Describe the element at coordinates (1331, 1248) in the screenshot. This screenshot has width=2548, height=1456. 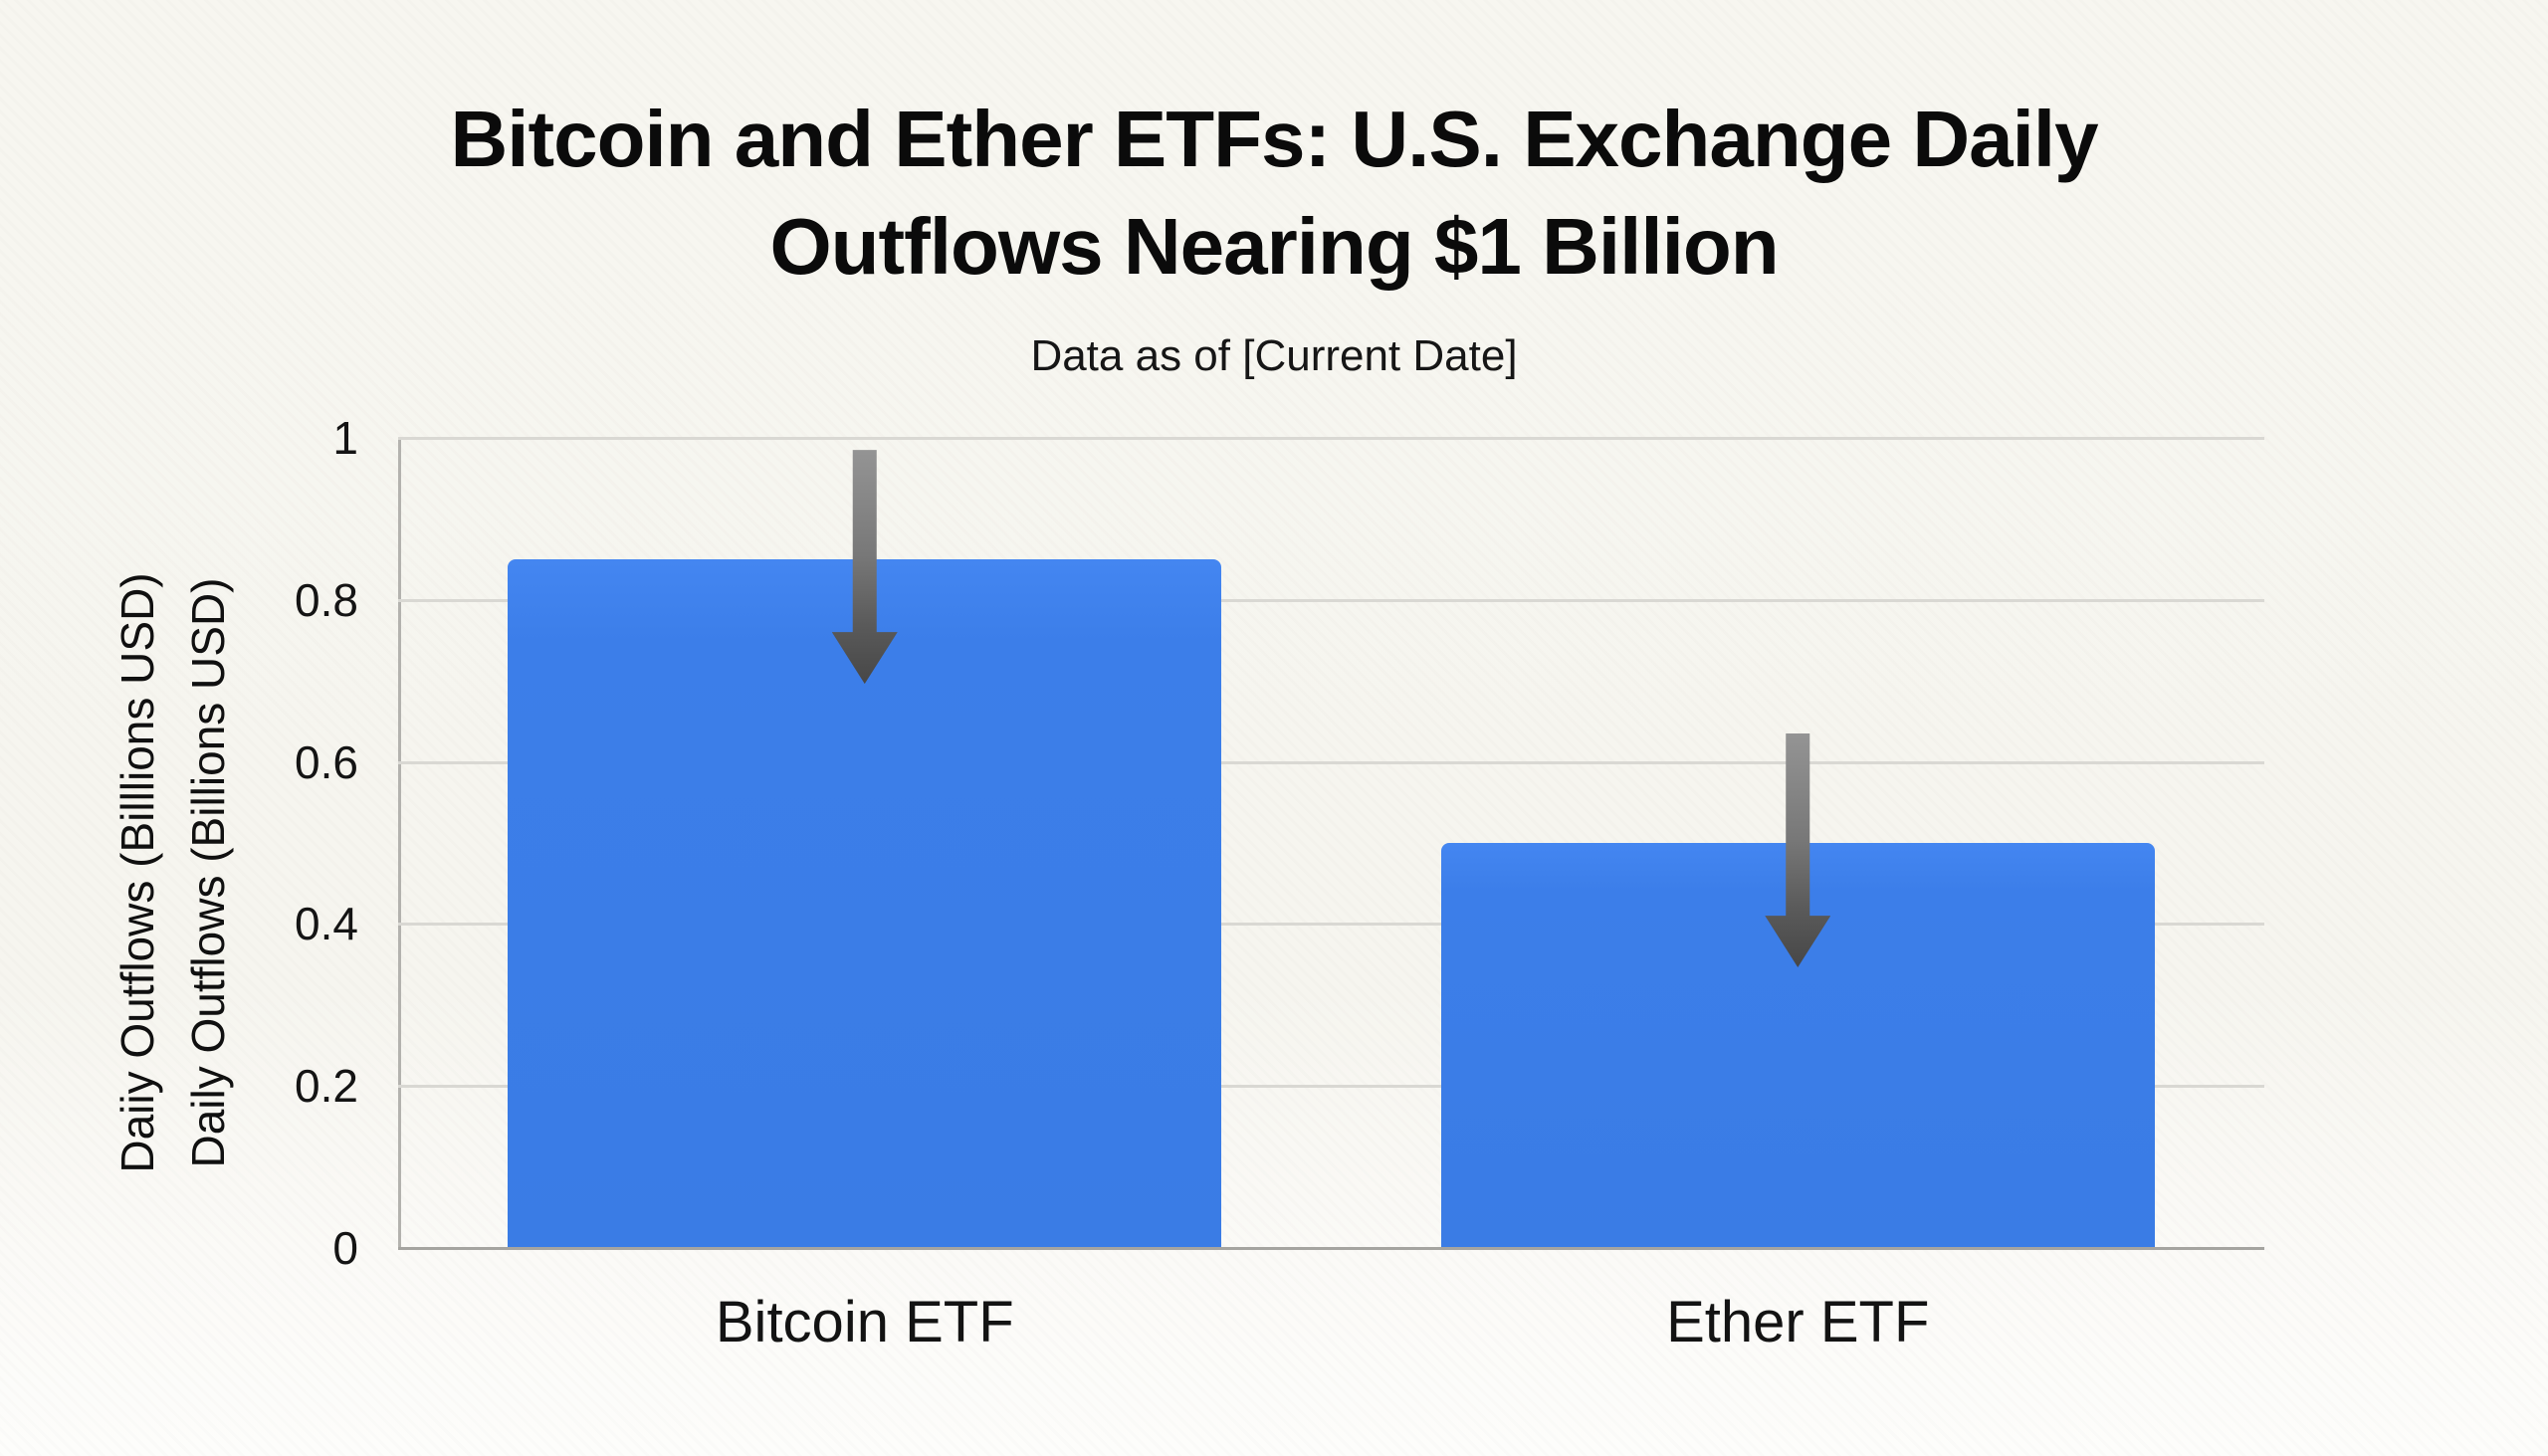
I see `x-axis-baseline` at that location.